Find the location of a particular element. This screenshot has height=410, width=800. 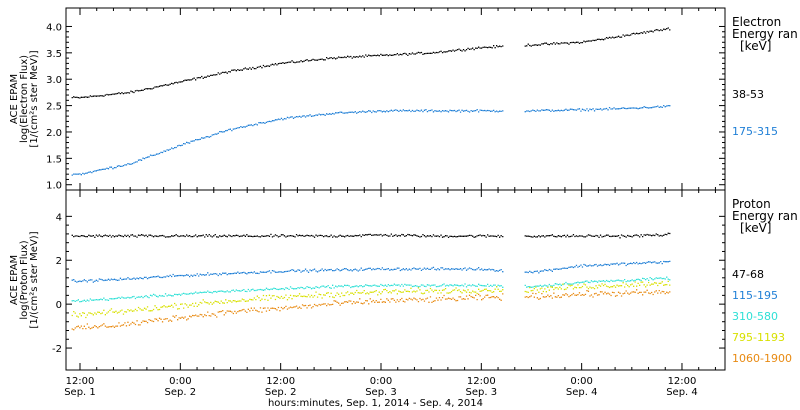

proton-legend-title: [keV] is located at coordinates (755, 228).